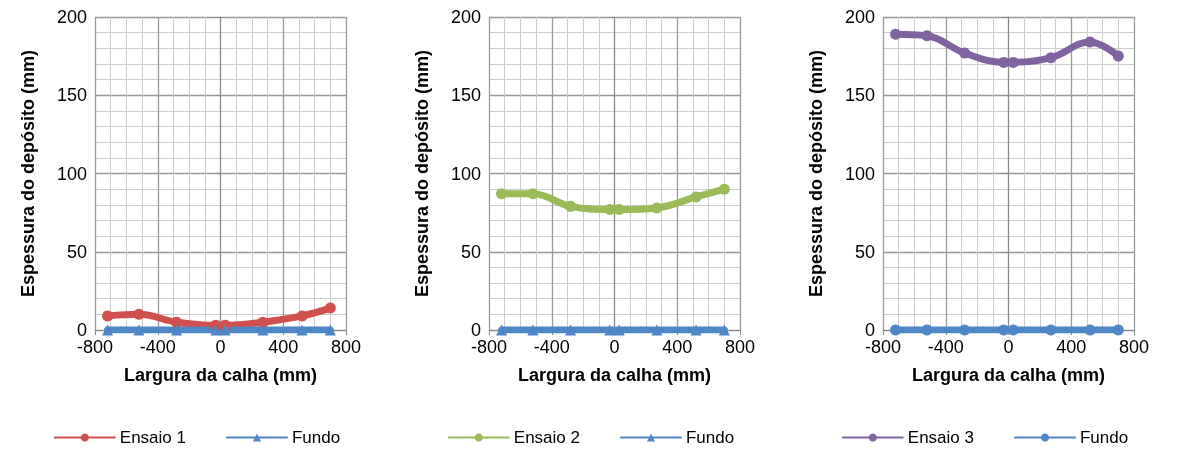 The width and height of the screenshot is (1183, 457). What do you see at coordinates (152, 437) in the screenshot?
I see `legend-label: Ensaio 1` at bounding box center [152, 437].